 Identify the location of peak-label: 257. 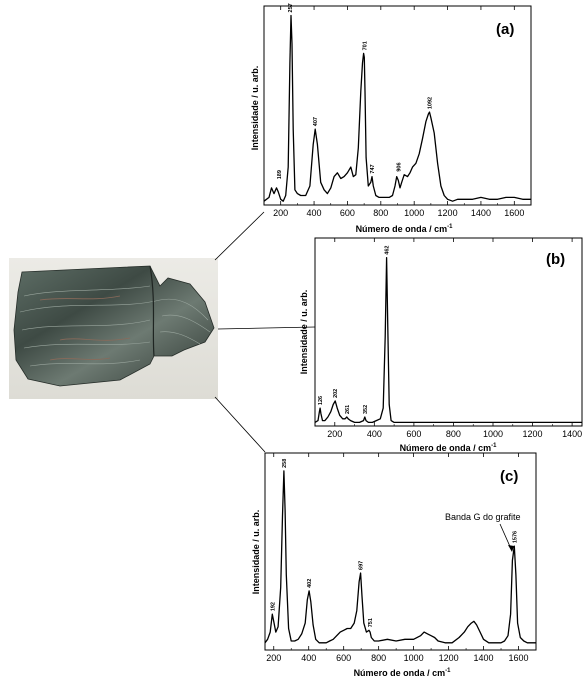
(291, 7).